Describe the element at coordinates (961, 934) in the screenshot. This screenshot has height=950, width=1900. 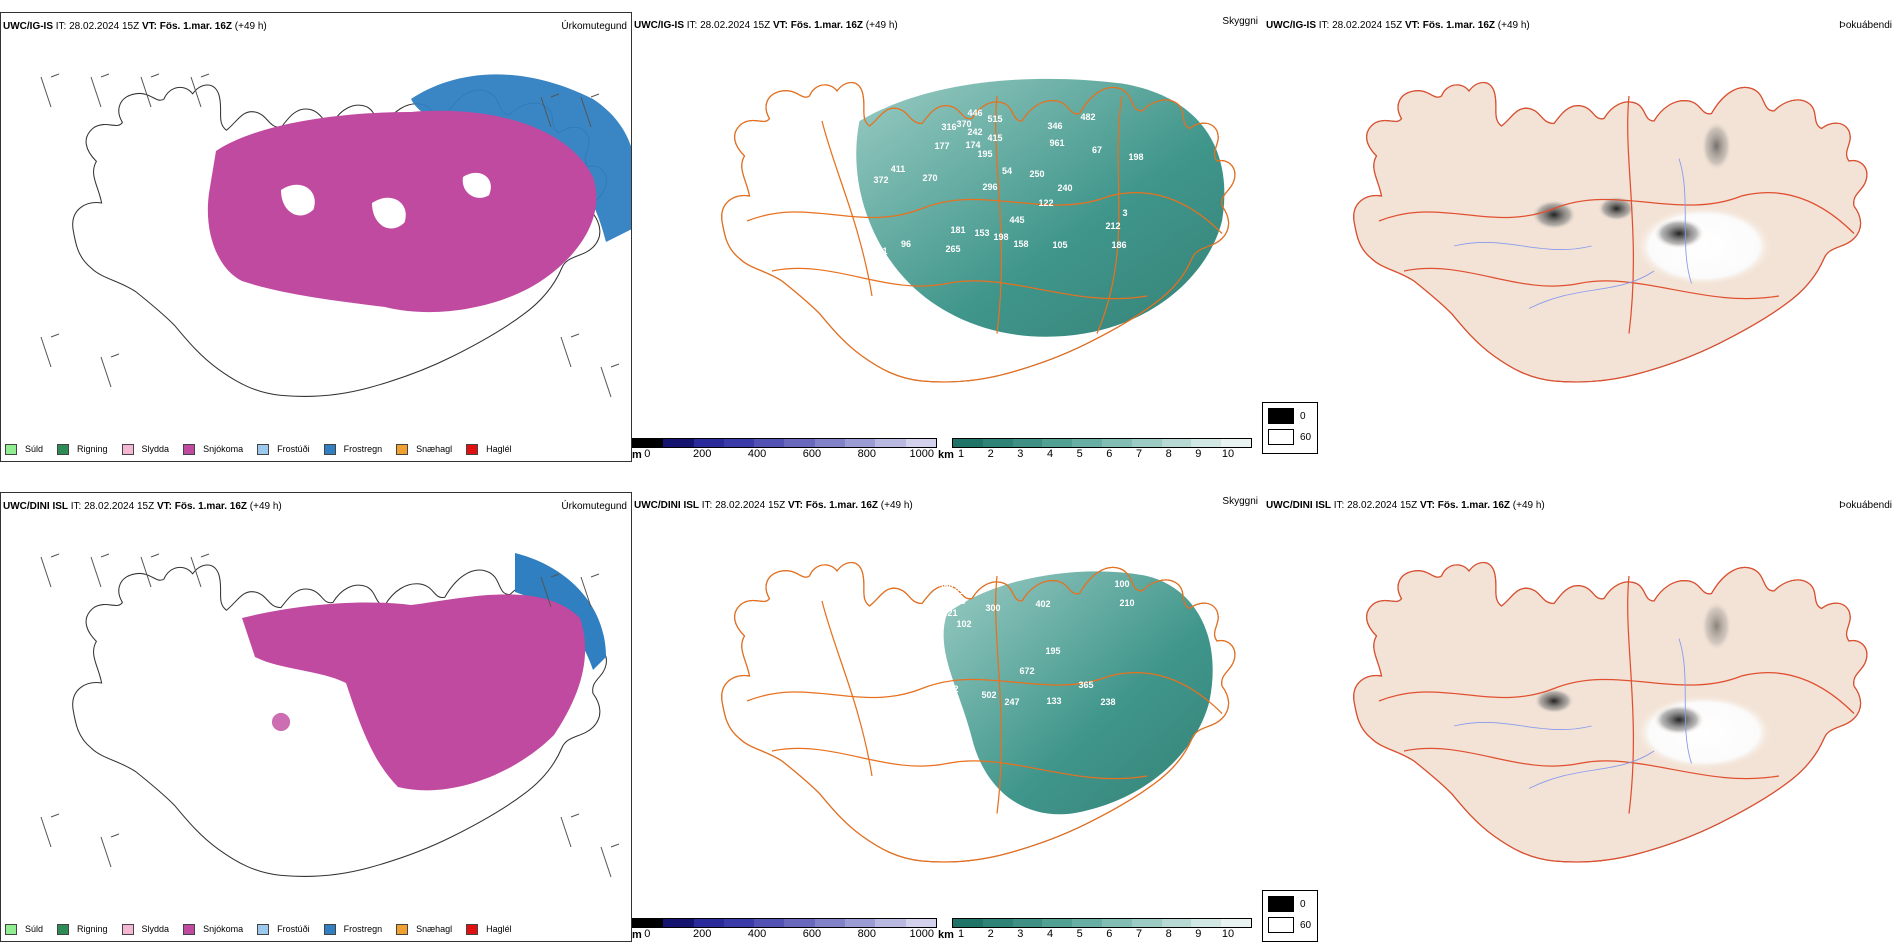
I see `scale-tick-label: 1` at that location.